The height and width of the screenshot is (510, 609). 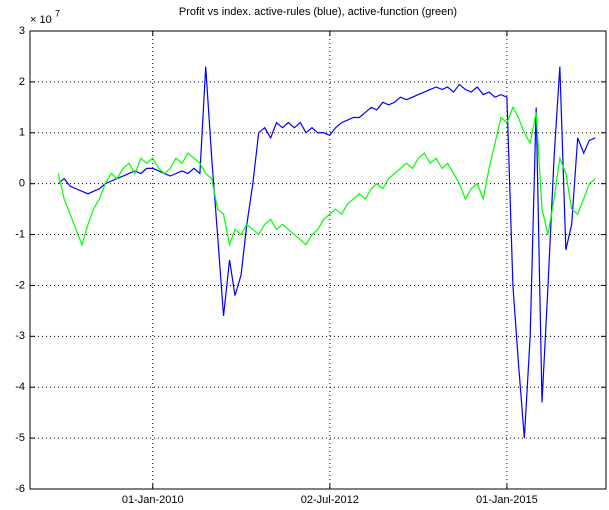 What do you see at coordinates (22, 133) in the screenshot?
I see `y-tick-label: 1` at bounding box center [22, 133].